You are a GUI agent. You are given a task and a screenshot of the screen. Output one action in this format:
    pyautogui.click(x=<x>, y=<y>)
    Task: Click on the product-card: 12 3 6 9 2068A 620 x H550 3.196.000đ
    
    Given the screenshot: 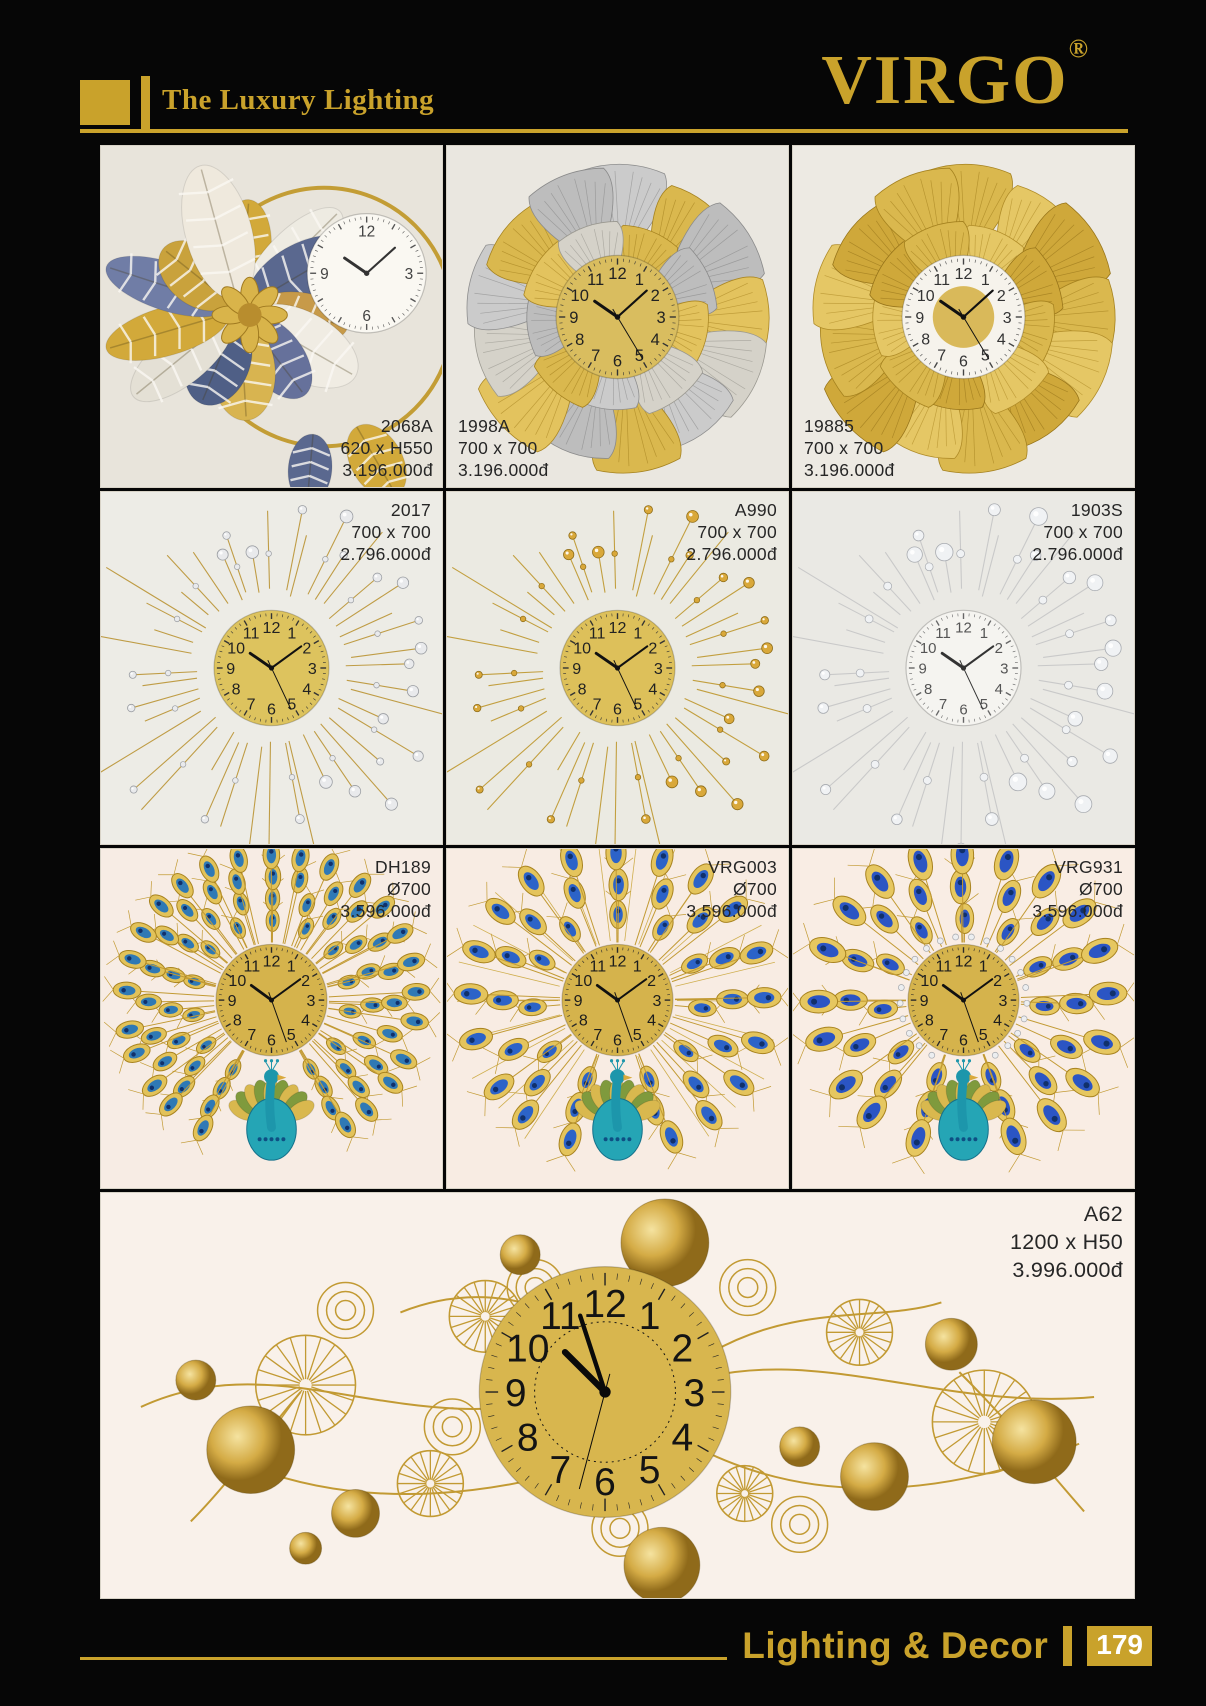 What is the action you would take?
    pyautogui.click(x=271, y=316)
    